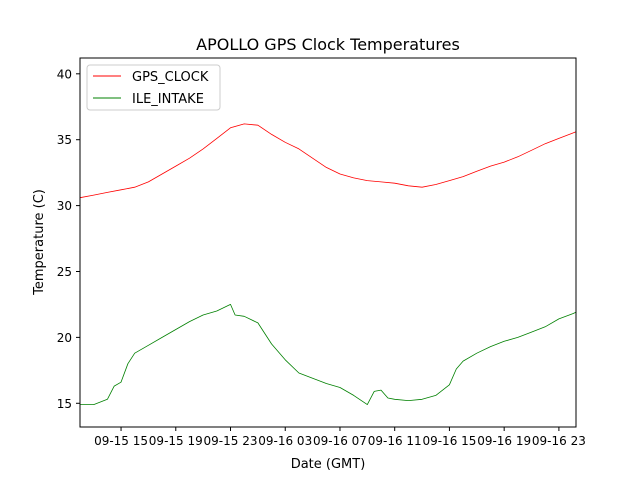 The width and height of the screenshot is (640, 480). Describe the element at coordinates (395, 441) in the screenshot. I see `x-tick-label: 09-16 11` at that location.